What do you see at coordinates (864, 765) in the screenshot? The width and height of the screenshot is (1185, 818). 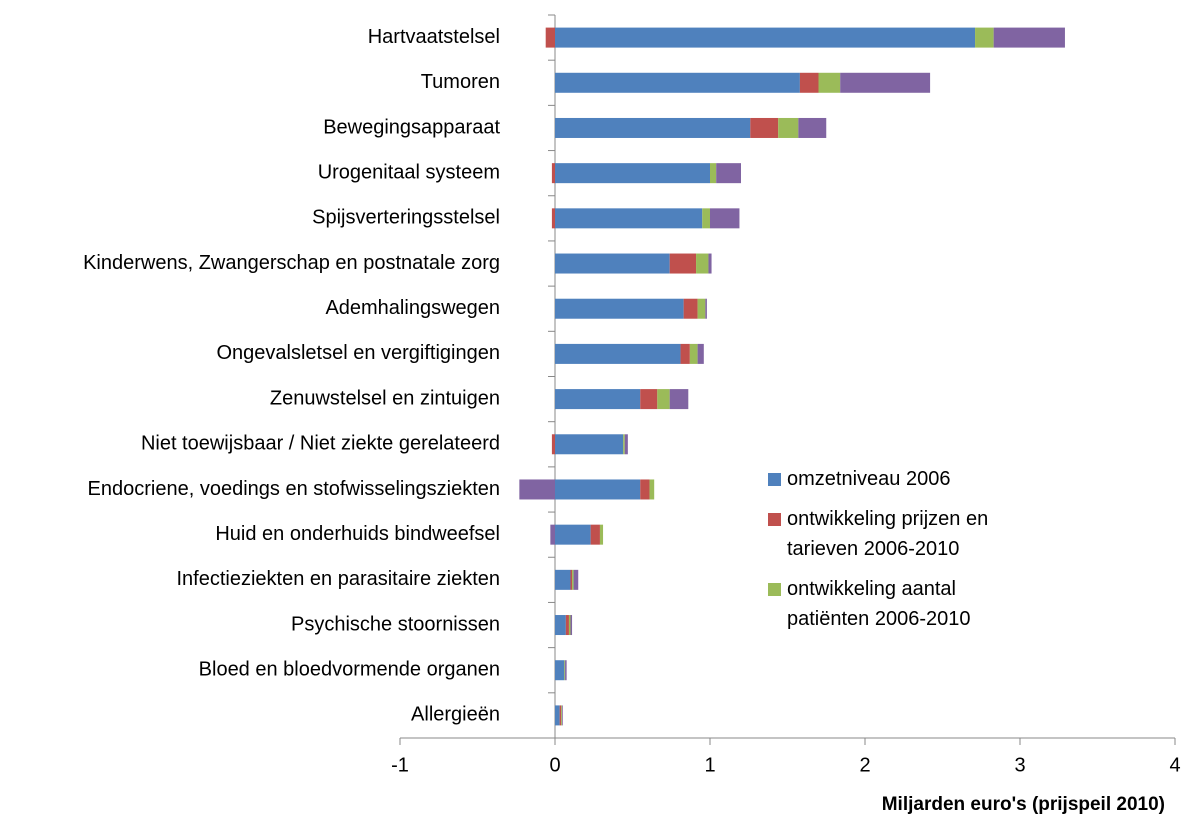 I see `x-tick-label: 2` at bounding box center [864, 765].